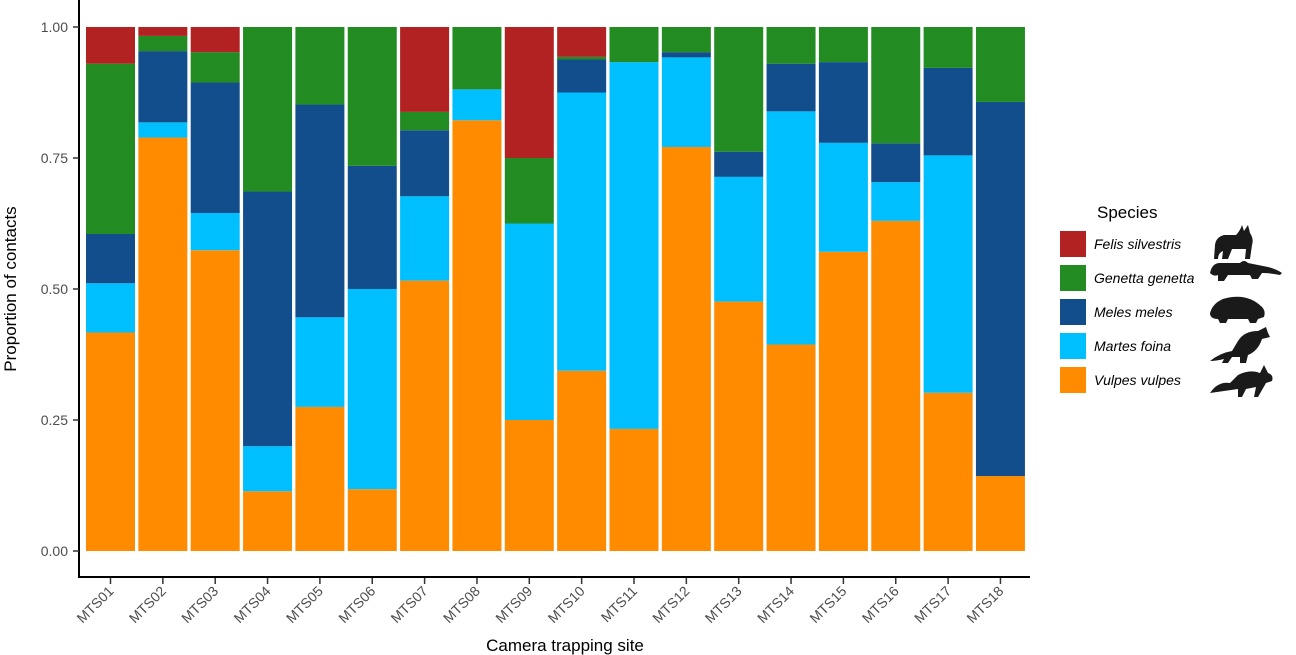 The image size is (1296, 655). What do you see at coordinates (739, 239) in the screenshot?
I see `bar-segment-mts13-martes-foina` at bounding box center [739, 239].